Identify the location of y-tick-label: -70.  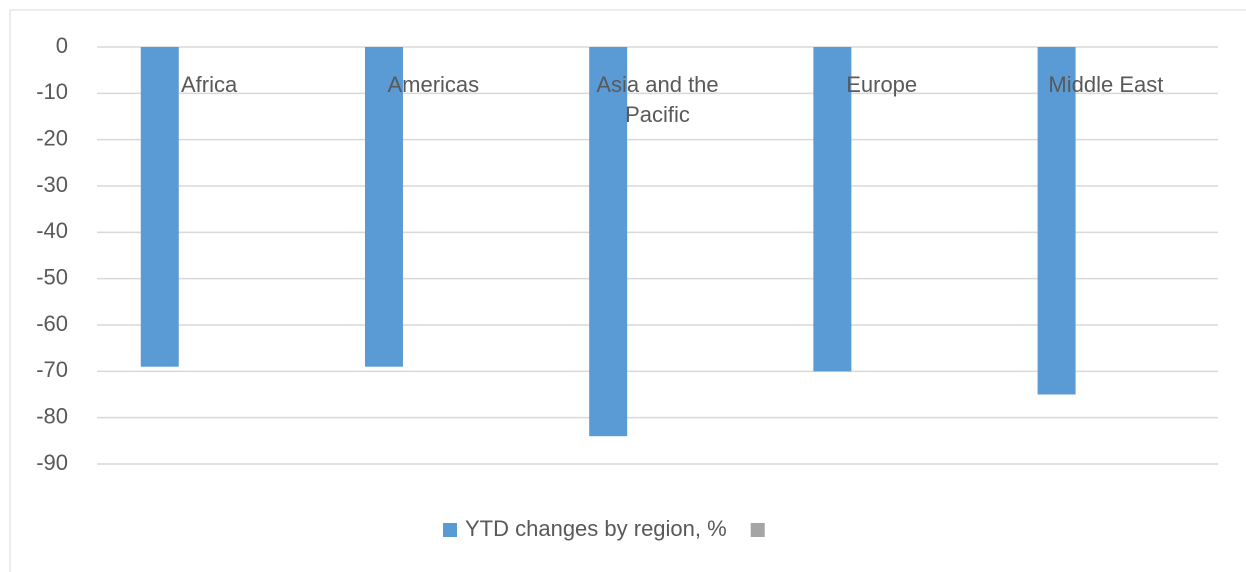
(52, 369).